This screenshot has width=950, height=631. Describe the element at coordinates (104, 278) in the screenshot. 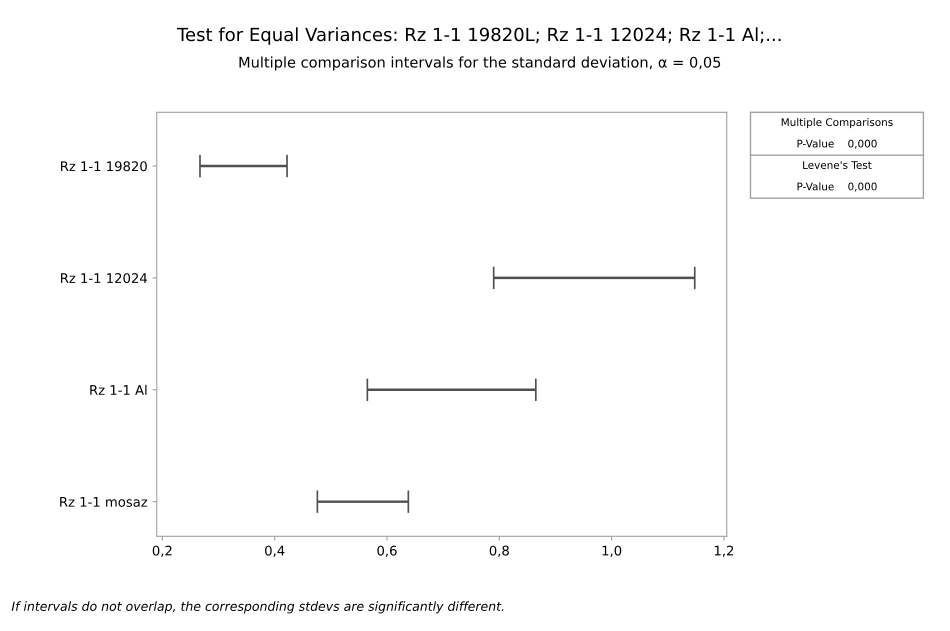

I see `y-tick-label: Rz 1-1 12024` at that location.